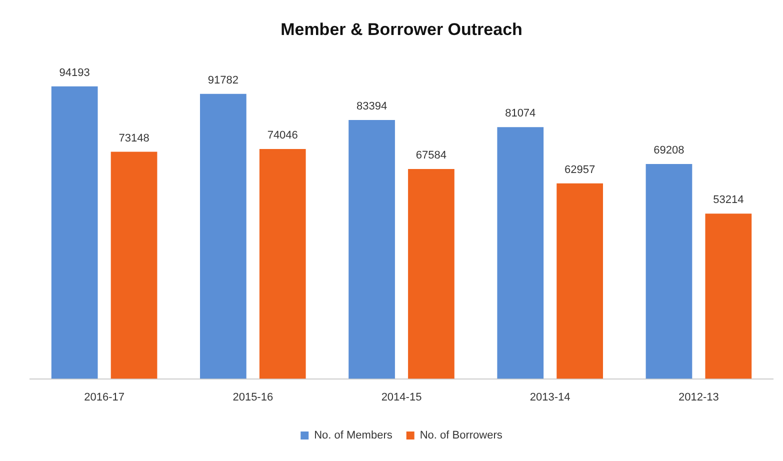 Image resolution: width=783 pixels, height=461 pixels. What do you see at coordinates (461, 436) in the screenshot?
I see `legend-label: No. of Borrowers` at bounding box center [461, 436].